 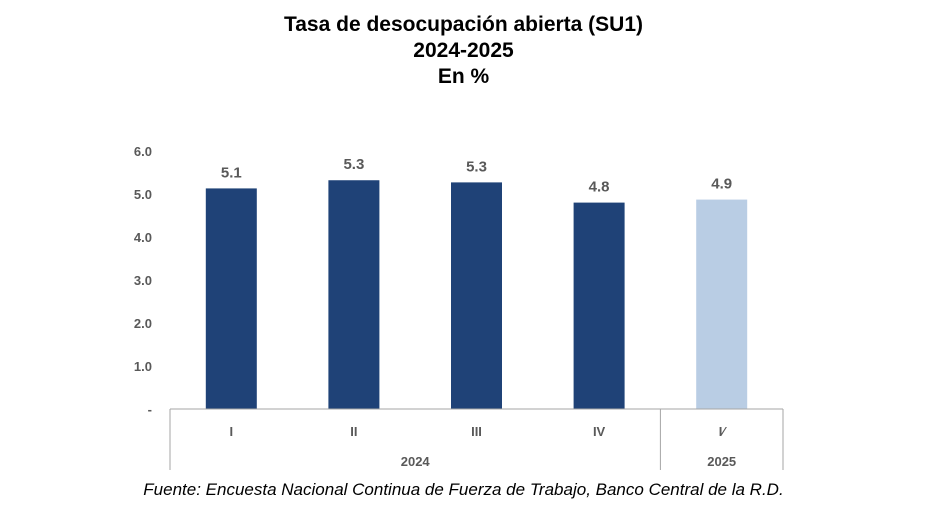 I want to click on y-tick-label: 4.0, so click(x=143, y=237).